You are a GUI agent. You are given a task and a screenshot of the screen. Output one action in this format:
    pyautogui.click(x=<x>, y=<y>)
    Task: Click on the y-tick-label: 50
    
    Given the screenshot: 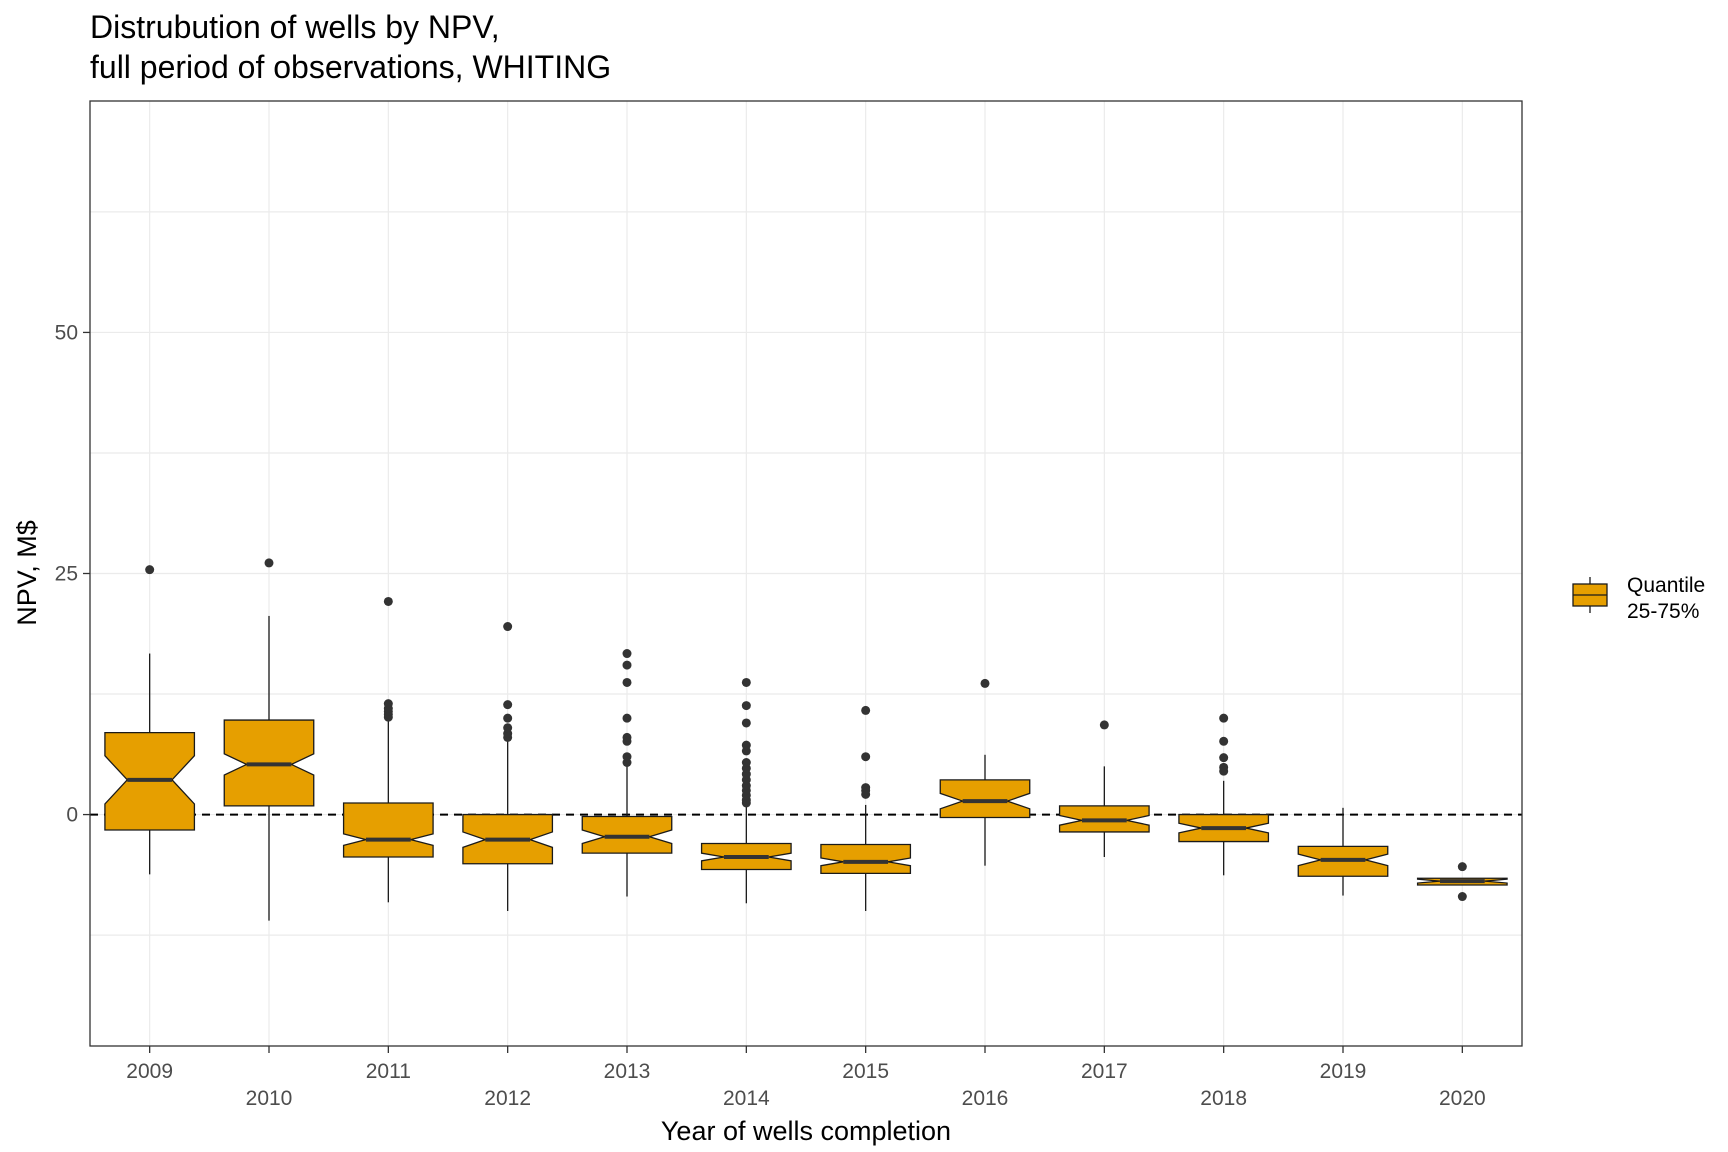 What is the action you would take?
    pyautogui.click(x=66, y=332)
    